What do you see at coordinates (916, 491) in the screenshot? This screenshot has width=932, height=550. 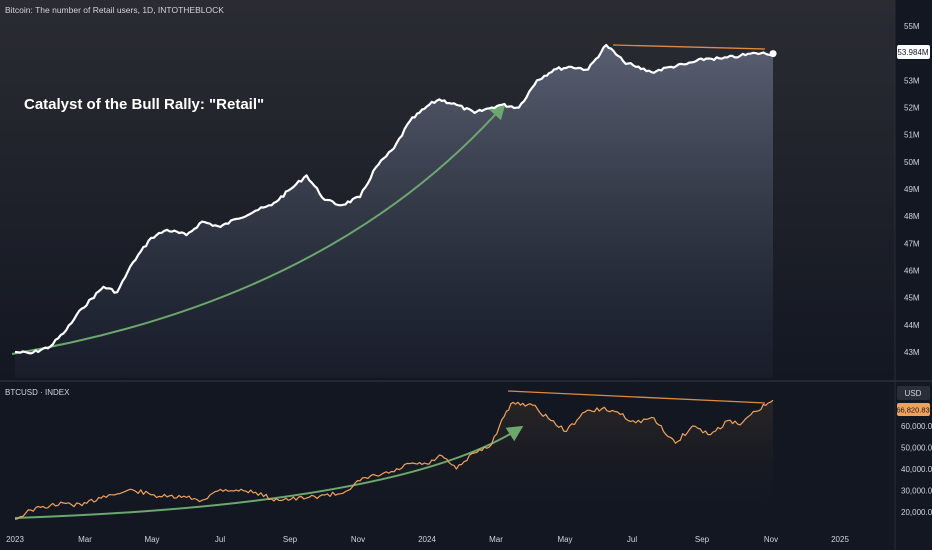 I see `y-tick-label: 30,000.00` at bounding box center [916, 491].